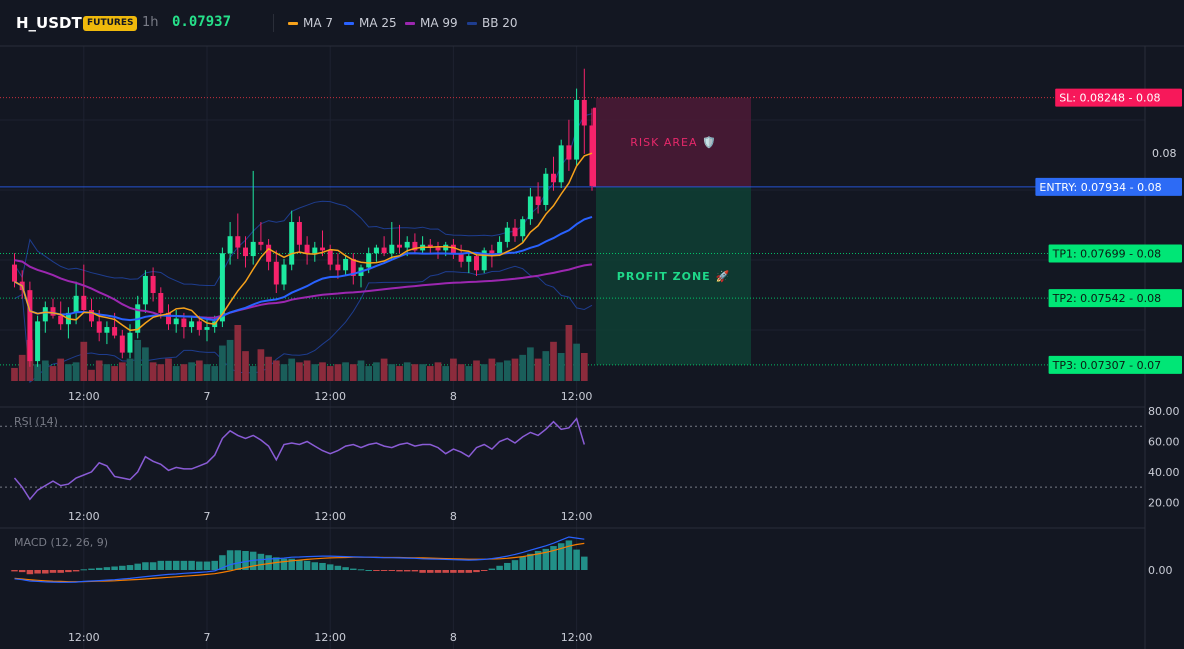 The width and height of the screenshot is (1184, 649). Describe the element at coordinates (84, 637) in the screenshot. I see `x-tick-macd-0: 12:00` at that location.